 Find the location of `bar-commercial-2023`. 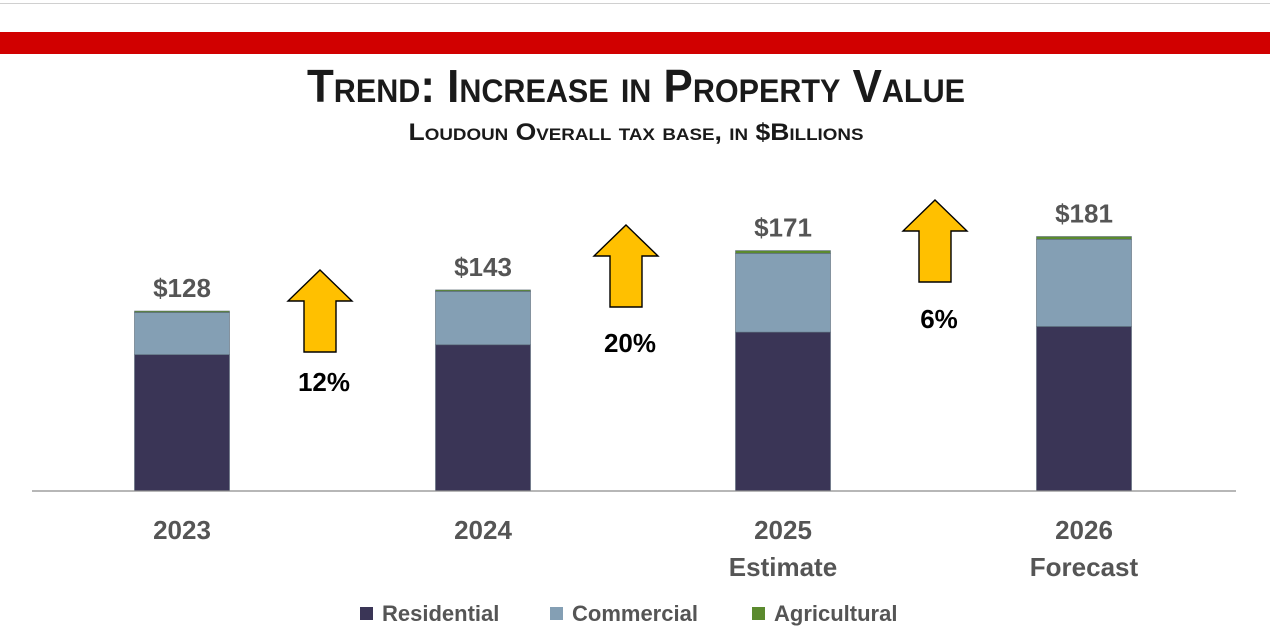

bar-commercial-2023 is located at coordinates (182, 333).